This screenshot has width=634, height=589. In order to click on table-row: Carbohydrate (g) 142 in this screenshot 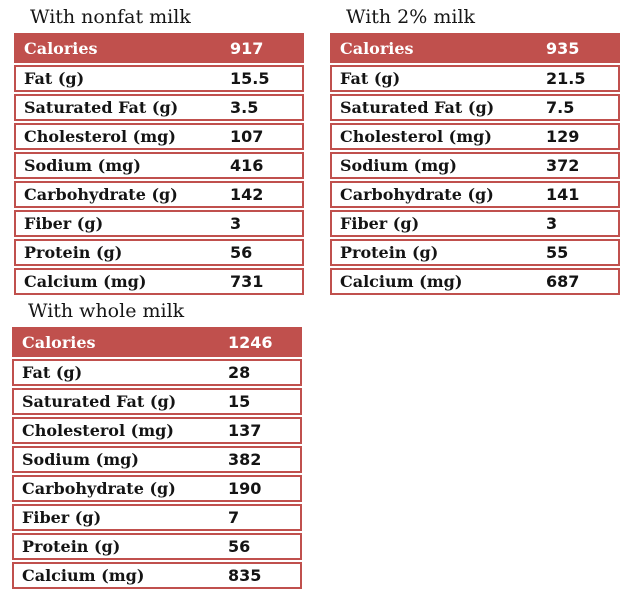, I will do `click(159, 194)`.